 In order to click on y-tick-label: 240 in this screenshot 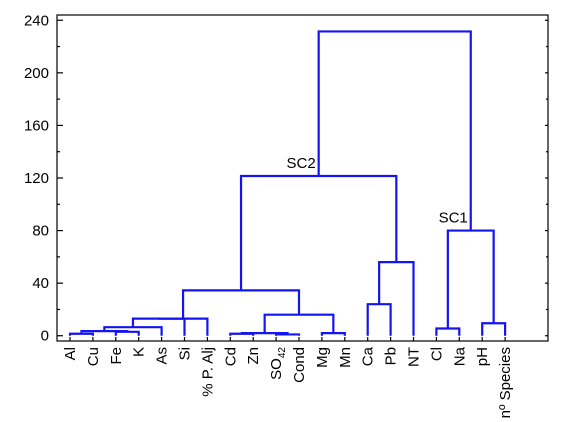, I will do `click(36, 20)`.